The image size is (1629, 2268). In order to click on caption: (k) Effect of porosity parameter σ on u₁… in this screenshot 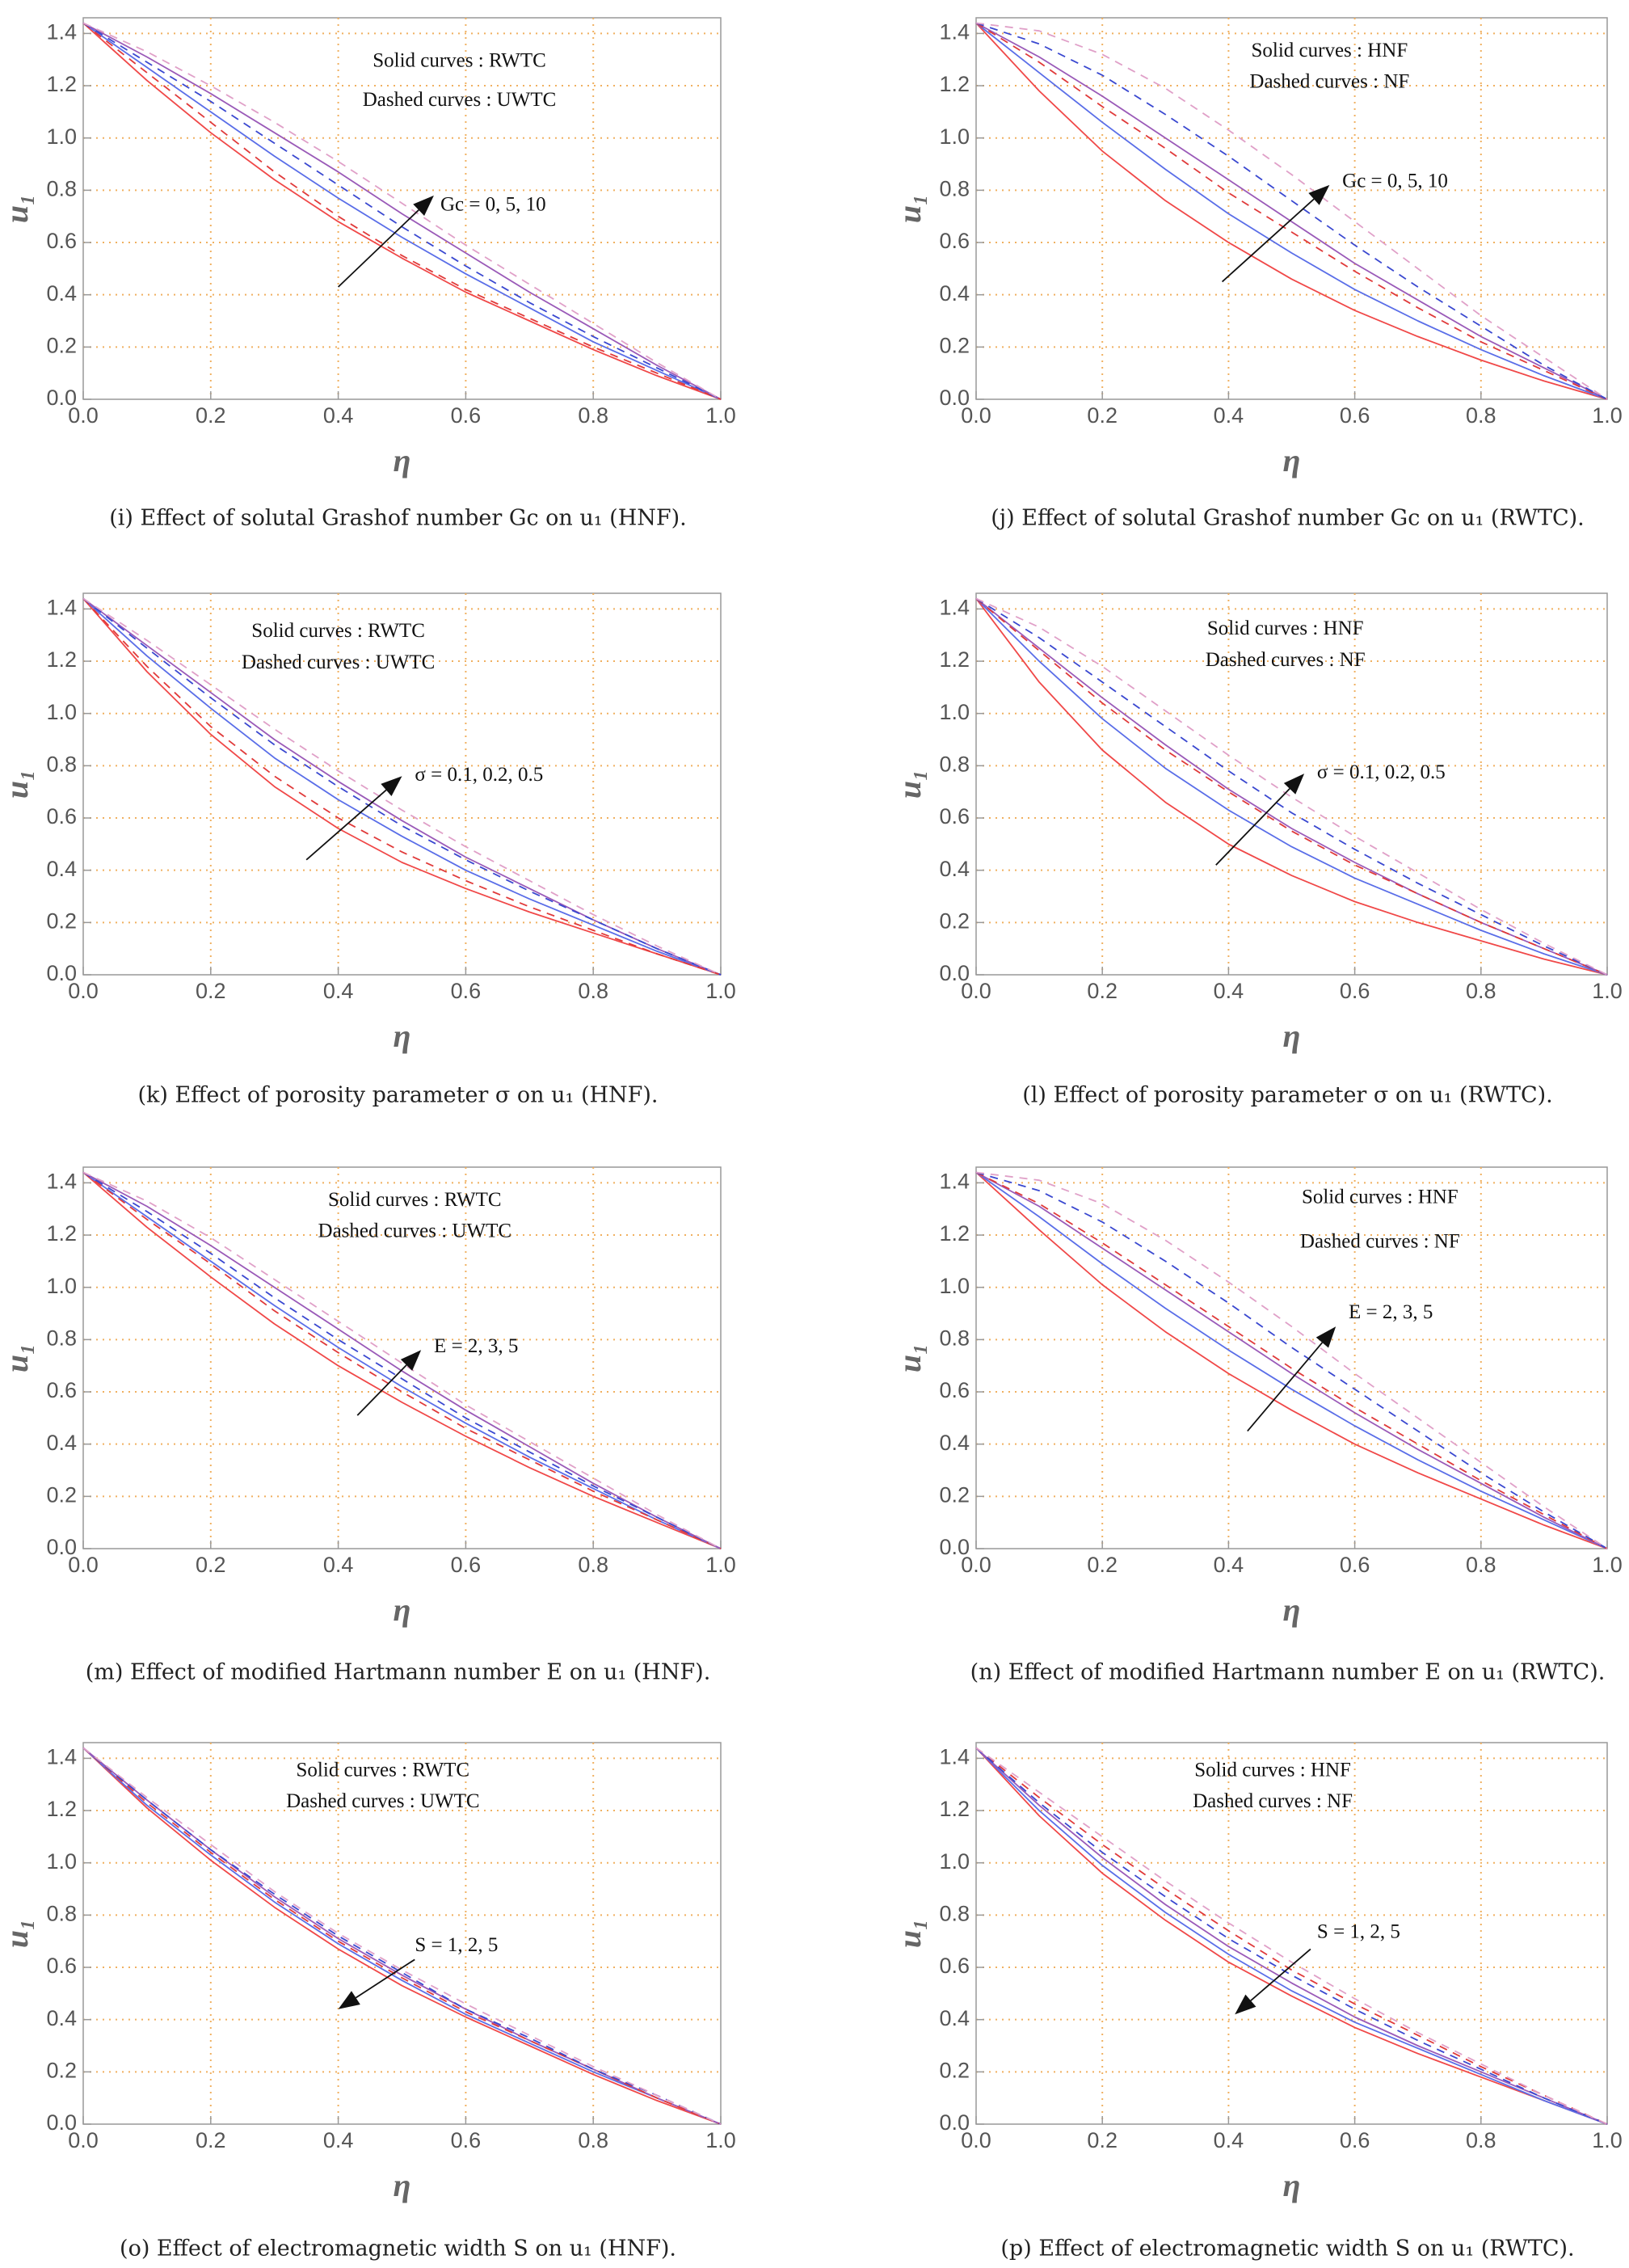, I will do `click(397, 1095)`.